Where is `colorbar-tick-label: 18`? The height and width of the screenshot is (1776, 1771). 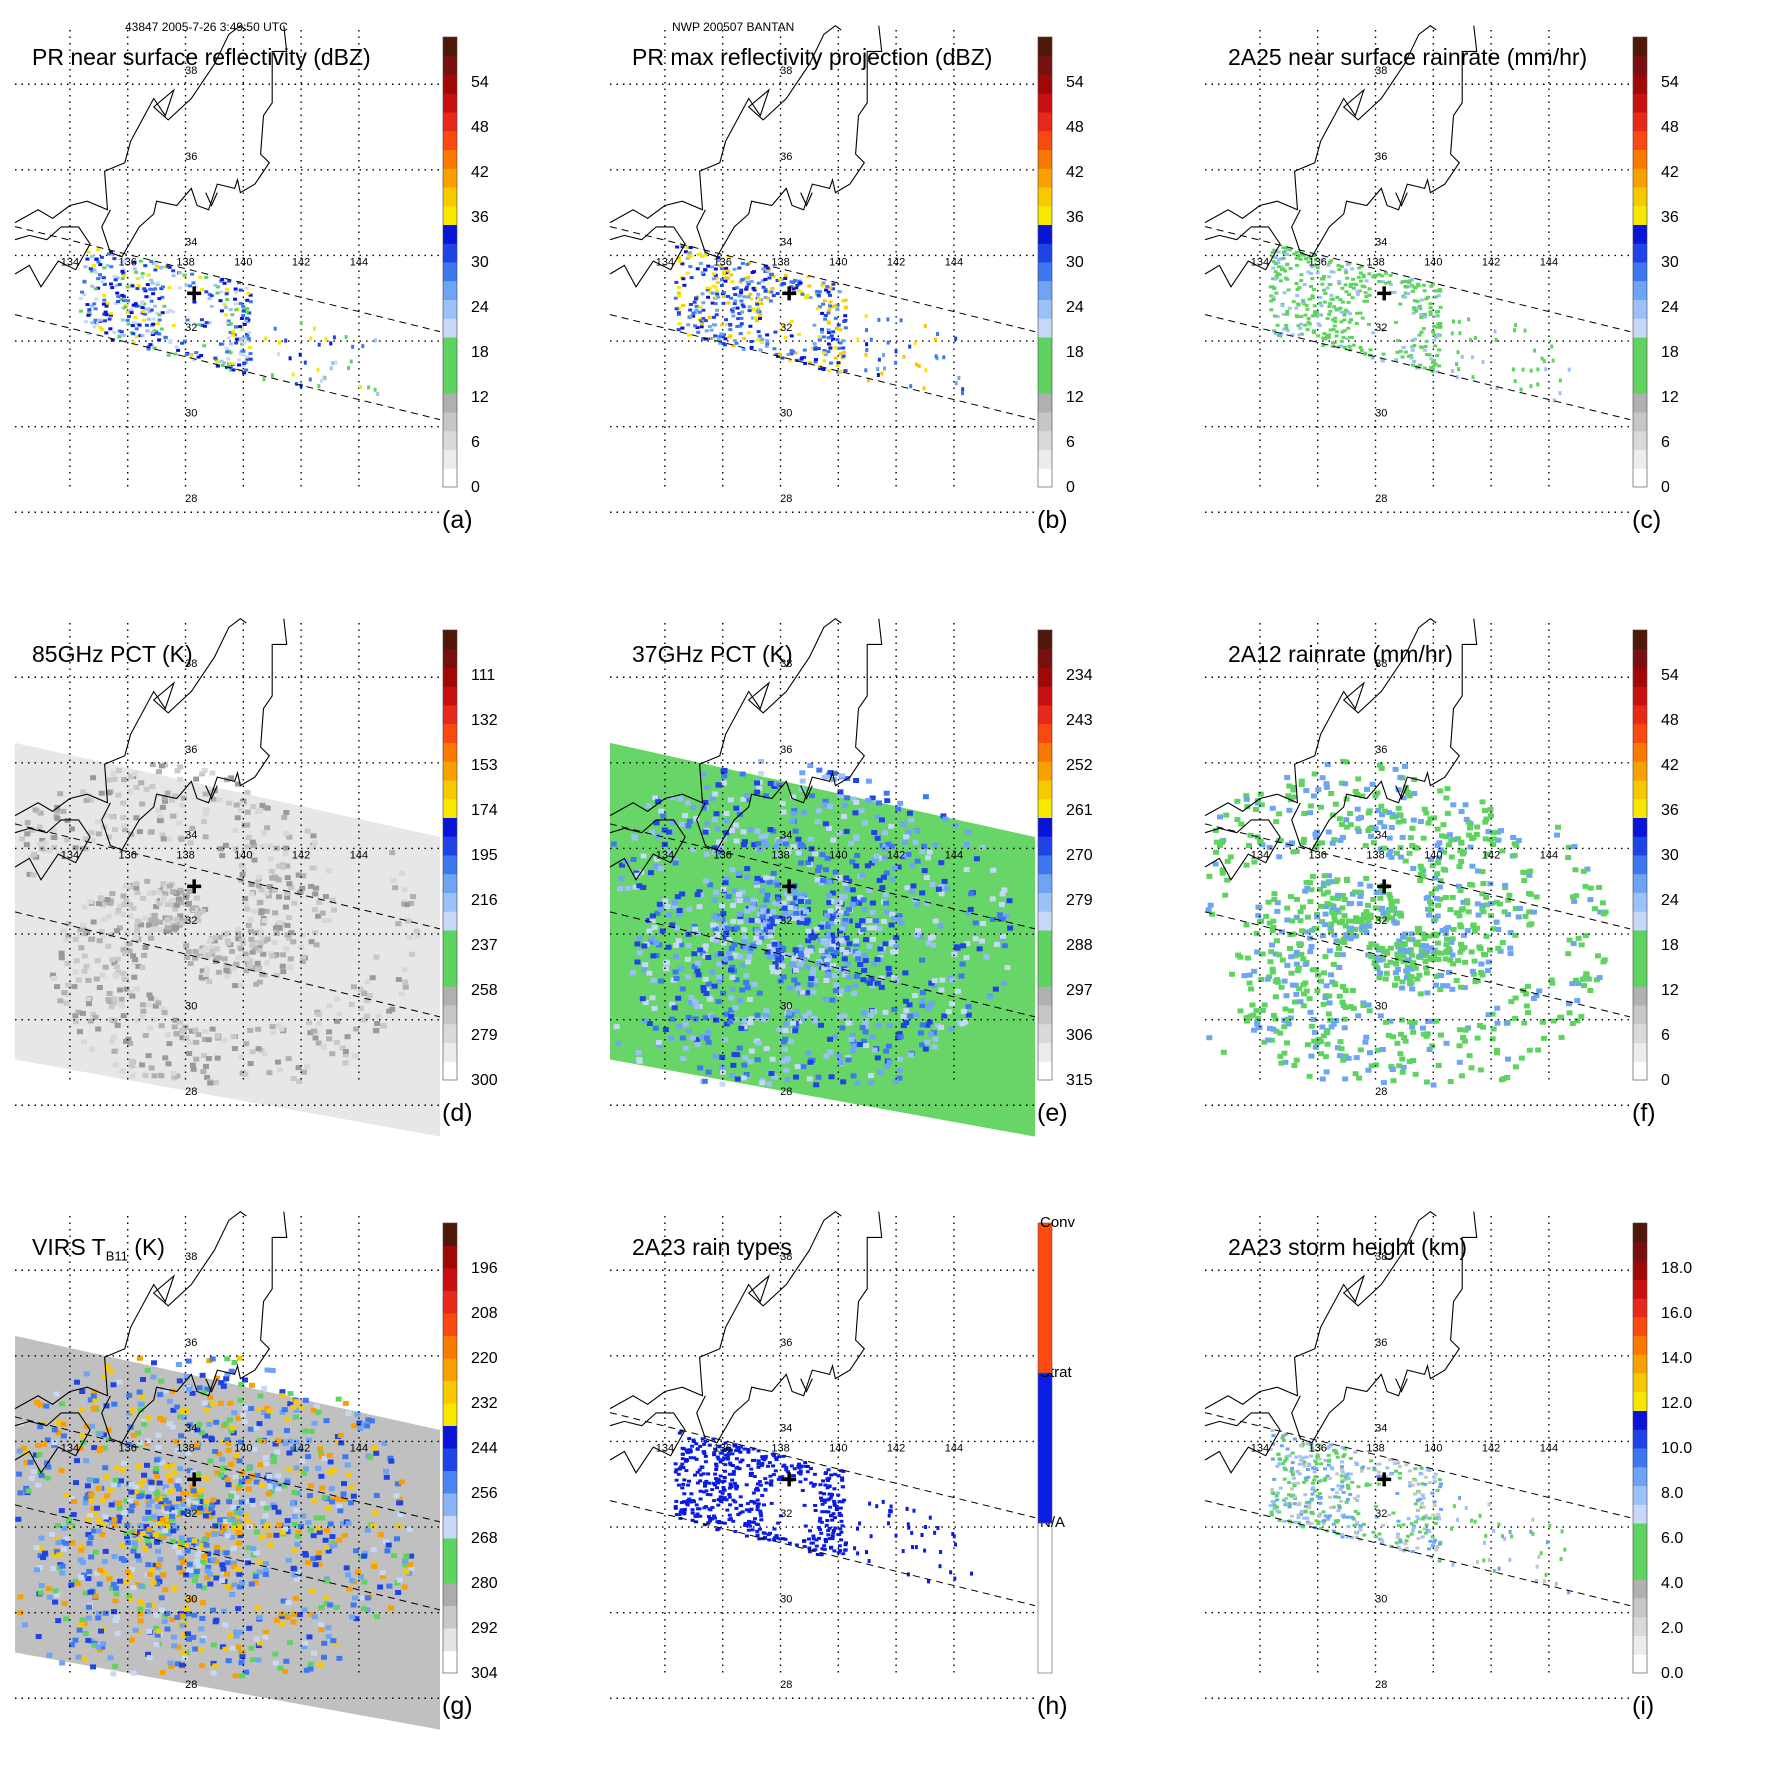 colorbar-tick-label: 18 is located at coordinates (480, 352).